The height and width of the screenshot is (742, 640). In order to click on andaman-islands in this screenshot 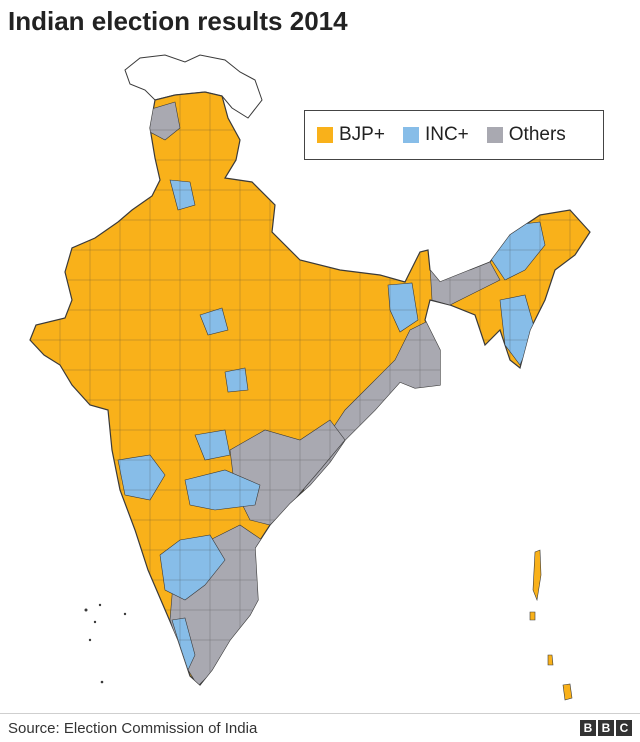, I will do `click(551, 625)`.